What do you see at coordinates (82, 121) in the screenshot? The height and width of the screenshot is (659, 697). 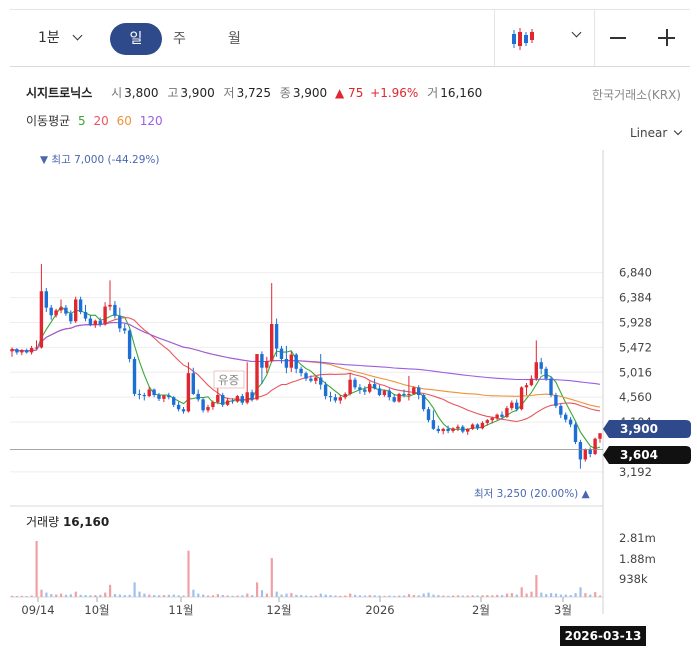 I see `ma-5-label: 5` at bounding box center [82, 121].